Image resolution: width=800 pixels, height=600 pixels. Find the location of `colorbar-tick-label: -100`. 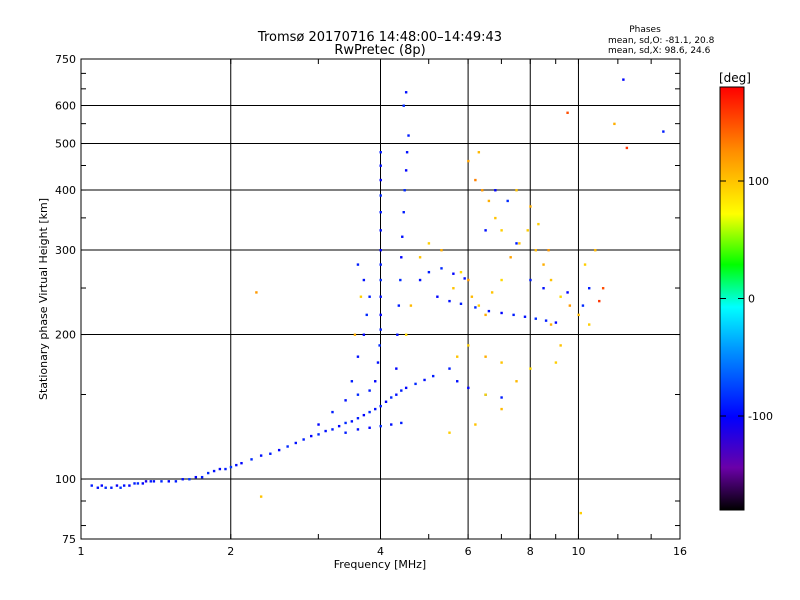

colorbar-tick-label: -100 is located at coordinates (760, 416).